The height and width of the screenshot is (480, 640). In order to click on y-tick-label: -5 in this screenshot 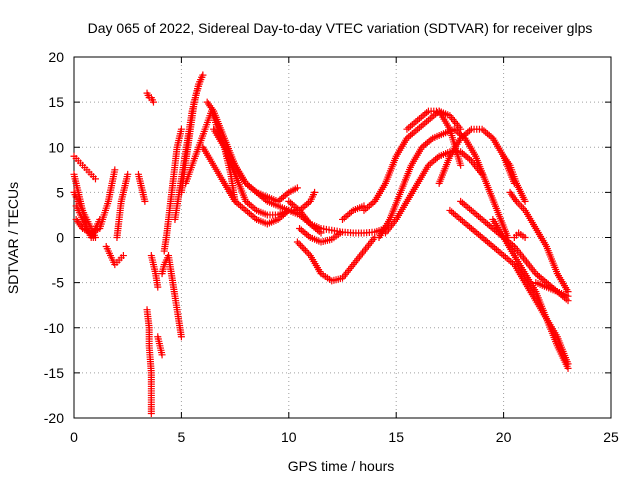, I will do `click(58, 283)`.